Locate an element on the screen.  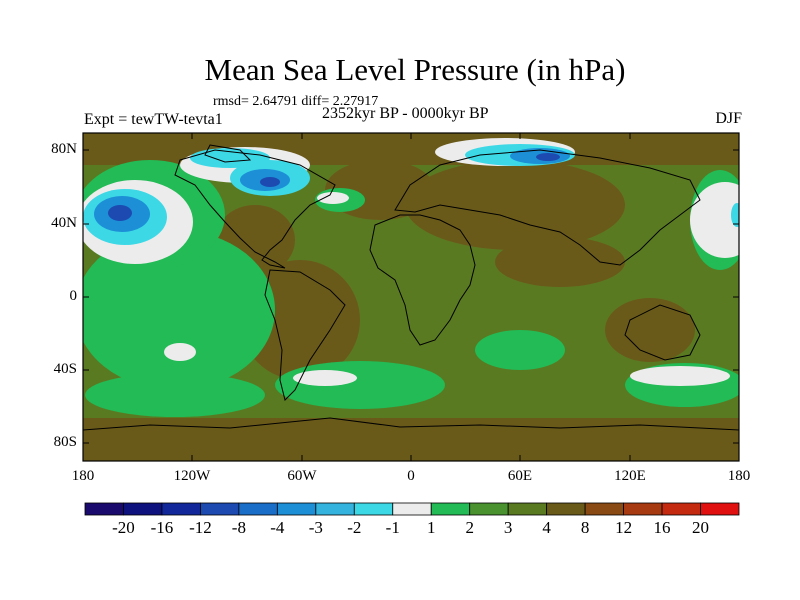
colorbar-tick-label: -1 is located at coordinates (392, 527).